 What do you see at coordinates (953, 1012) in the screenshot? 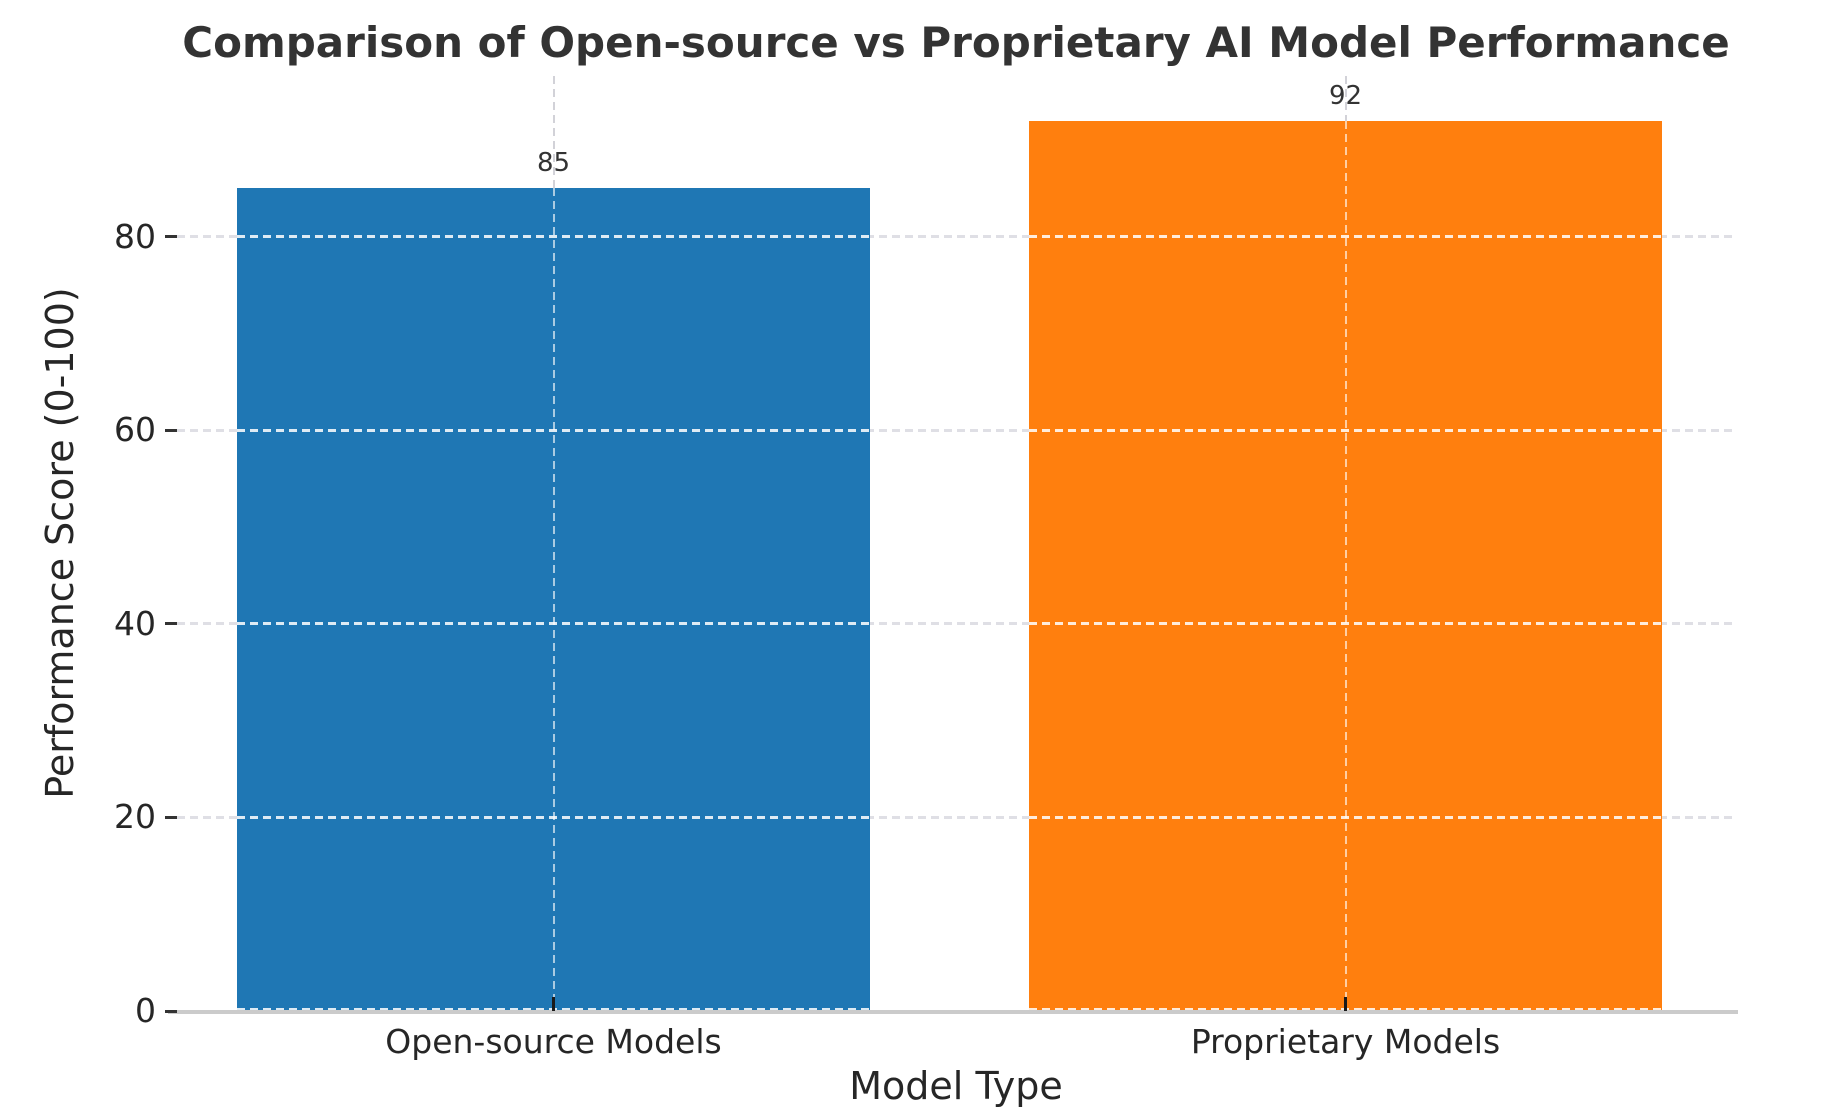
I see `x-axis-spine` at bounding box center [953, 1012].